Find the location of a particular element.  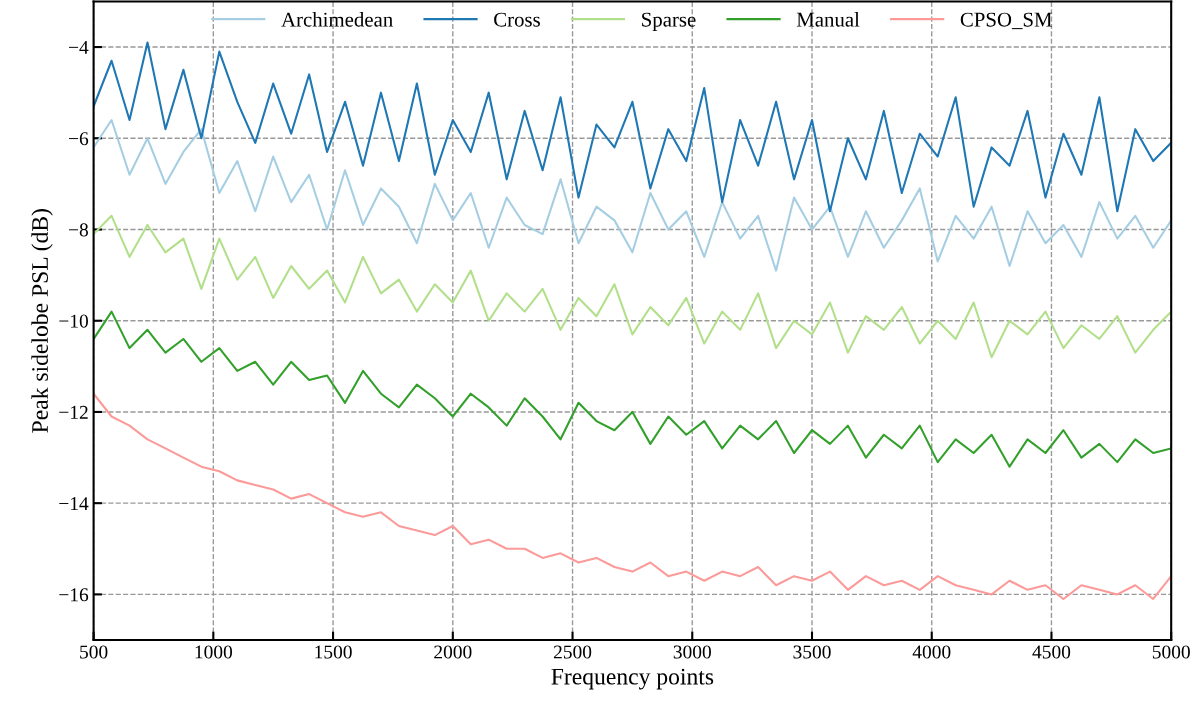

legend-label: Sparse is located at coordinates (669, 21).